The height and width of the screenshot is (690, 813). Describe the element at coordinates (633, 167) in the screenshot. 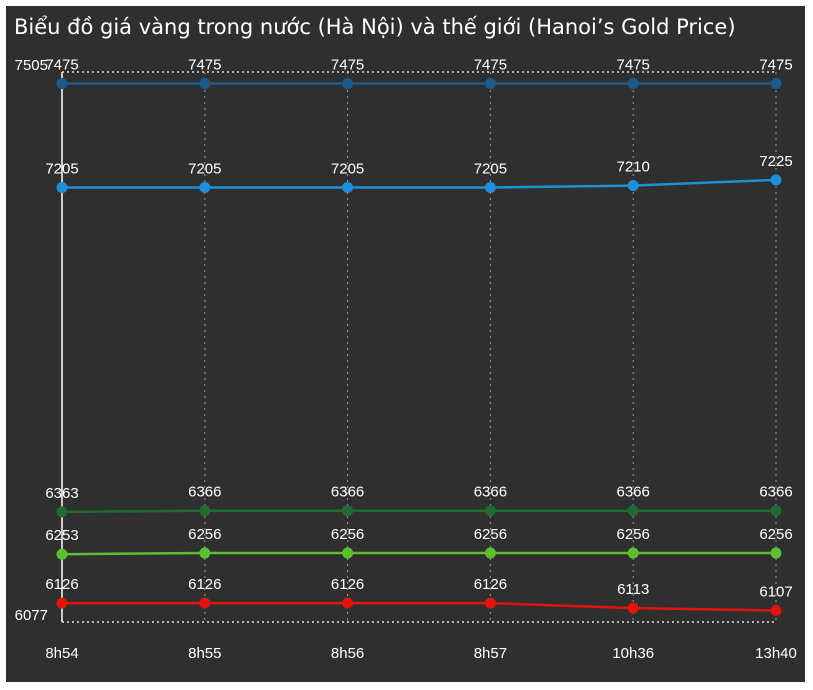

I see `value-label: 7210` at that location.